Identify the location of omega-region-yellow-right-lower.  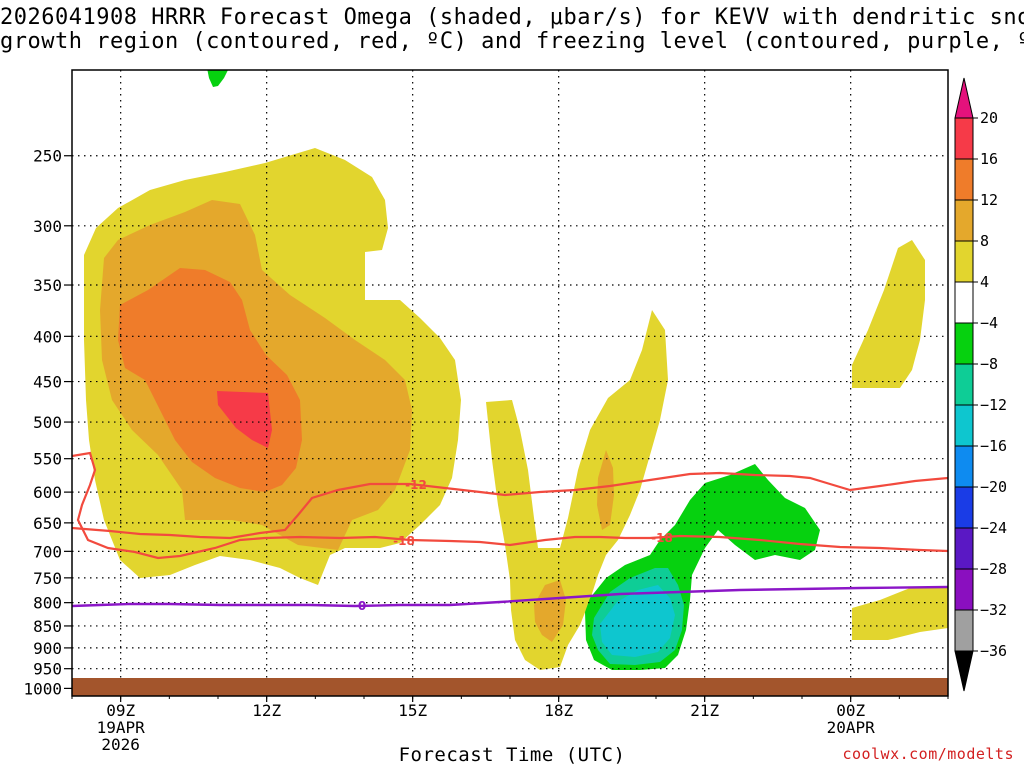
(900, 614).